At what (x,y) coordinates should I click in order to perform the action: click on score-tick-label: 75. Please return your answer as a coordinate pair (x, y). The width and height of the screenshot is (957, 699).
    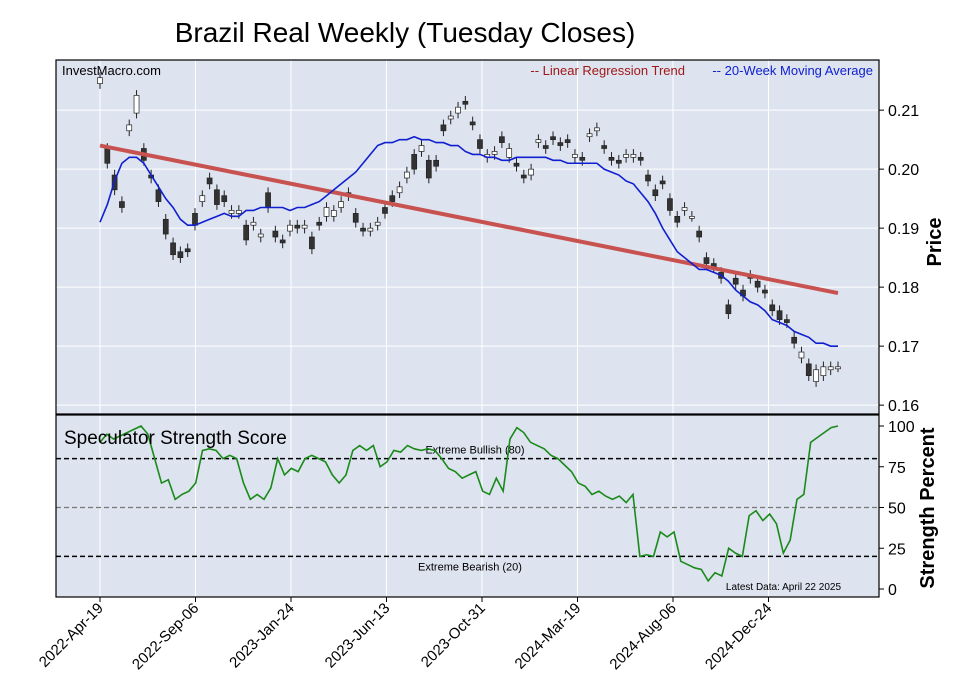
    Looking at the image, I should click on (897, 468).